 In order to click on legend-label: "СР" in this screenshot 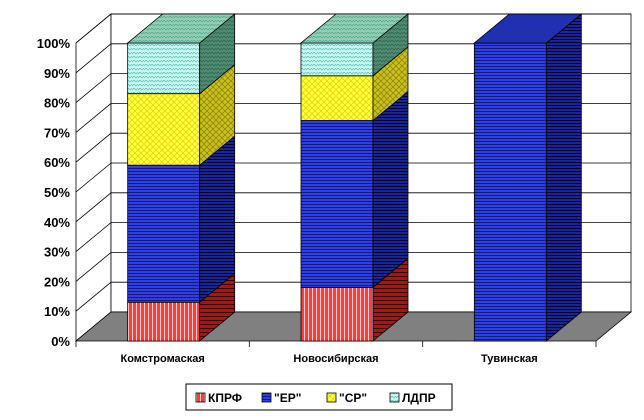, I will do `click(353, 398)`.